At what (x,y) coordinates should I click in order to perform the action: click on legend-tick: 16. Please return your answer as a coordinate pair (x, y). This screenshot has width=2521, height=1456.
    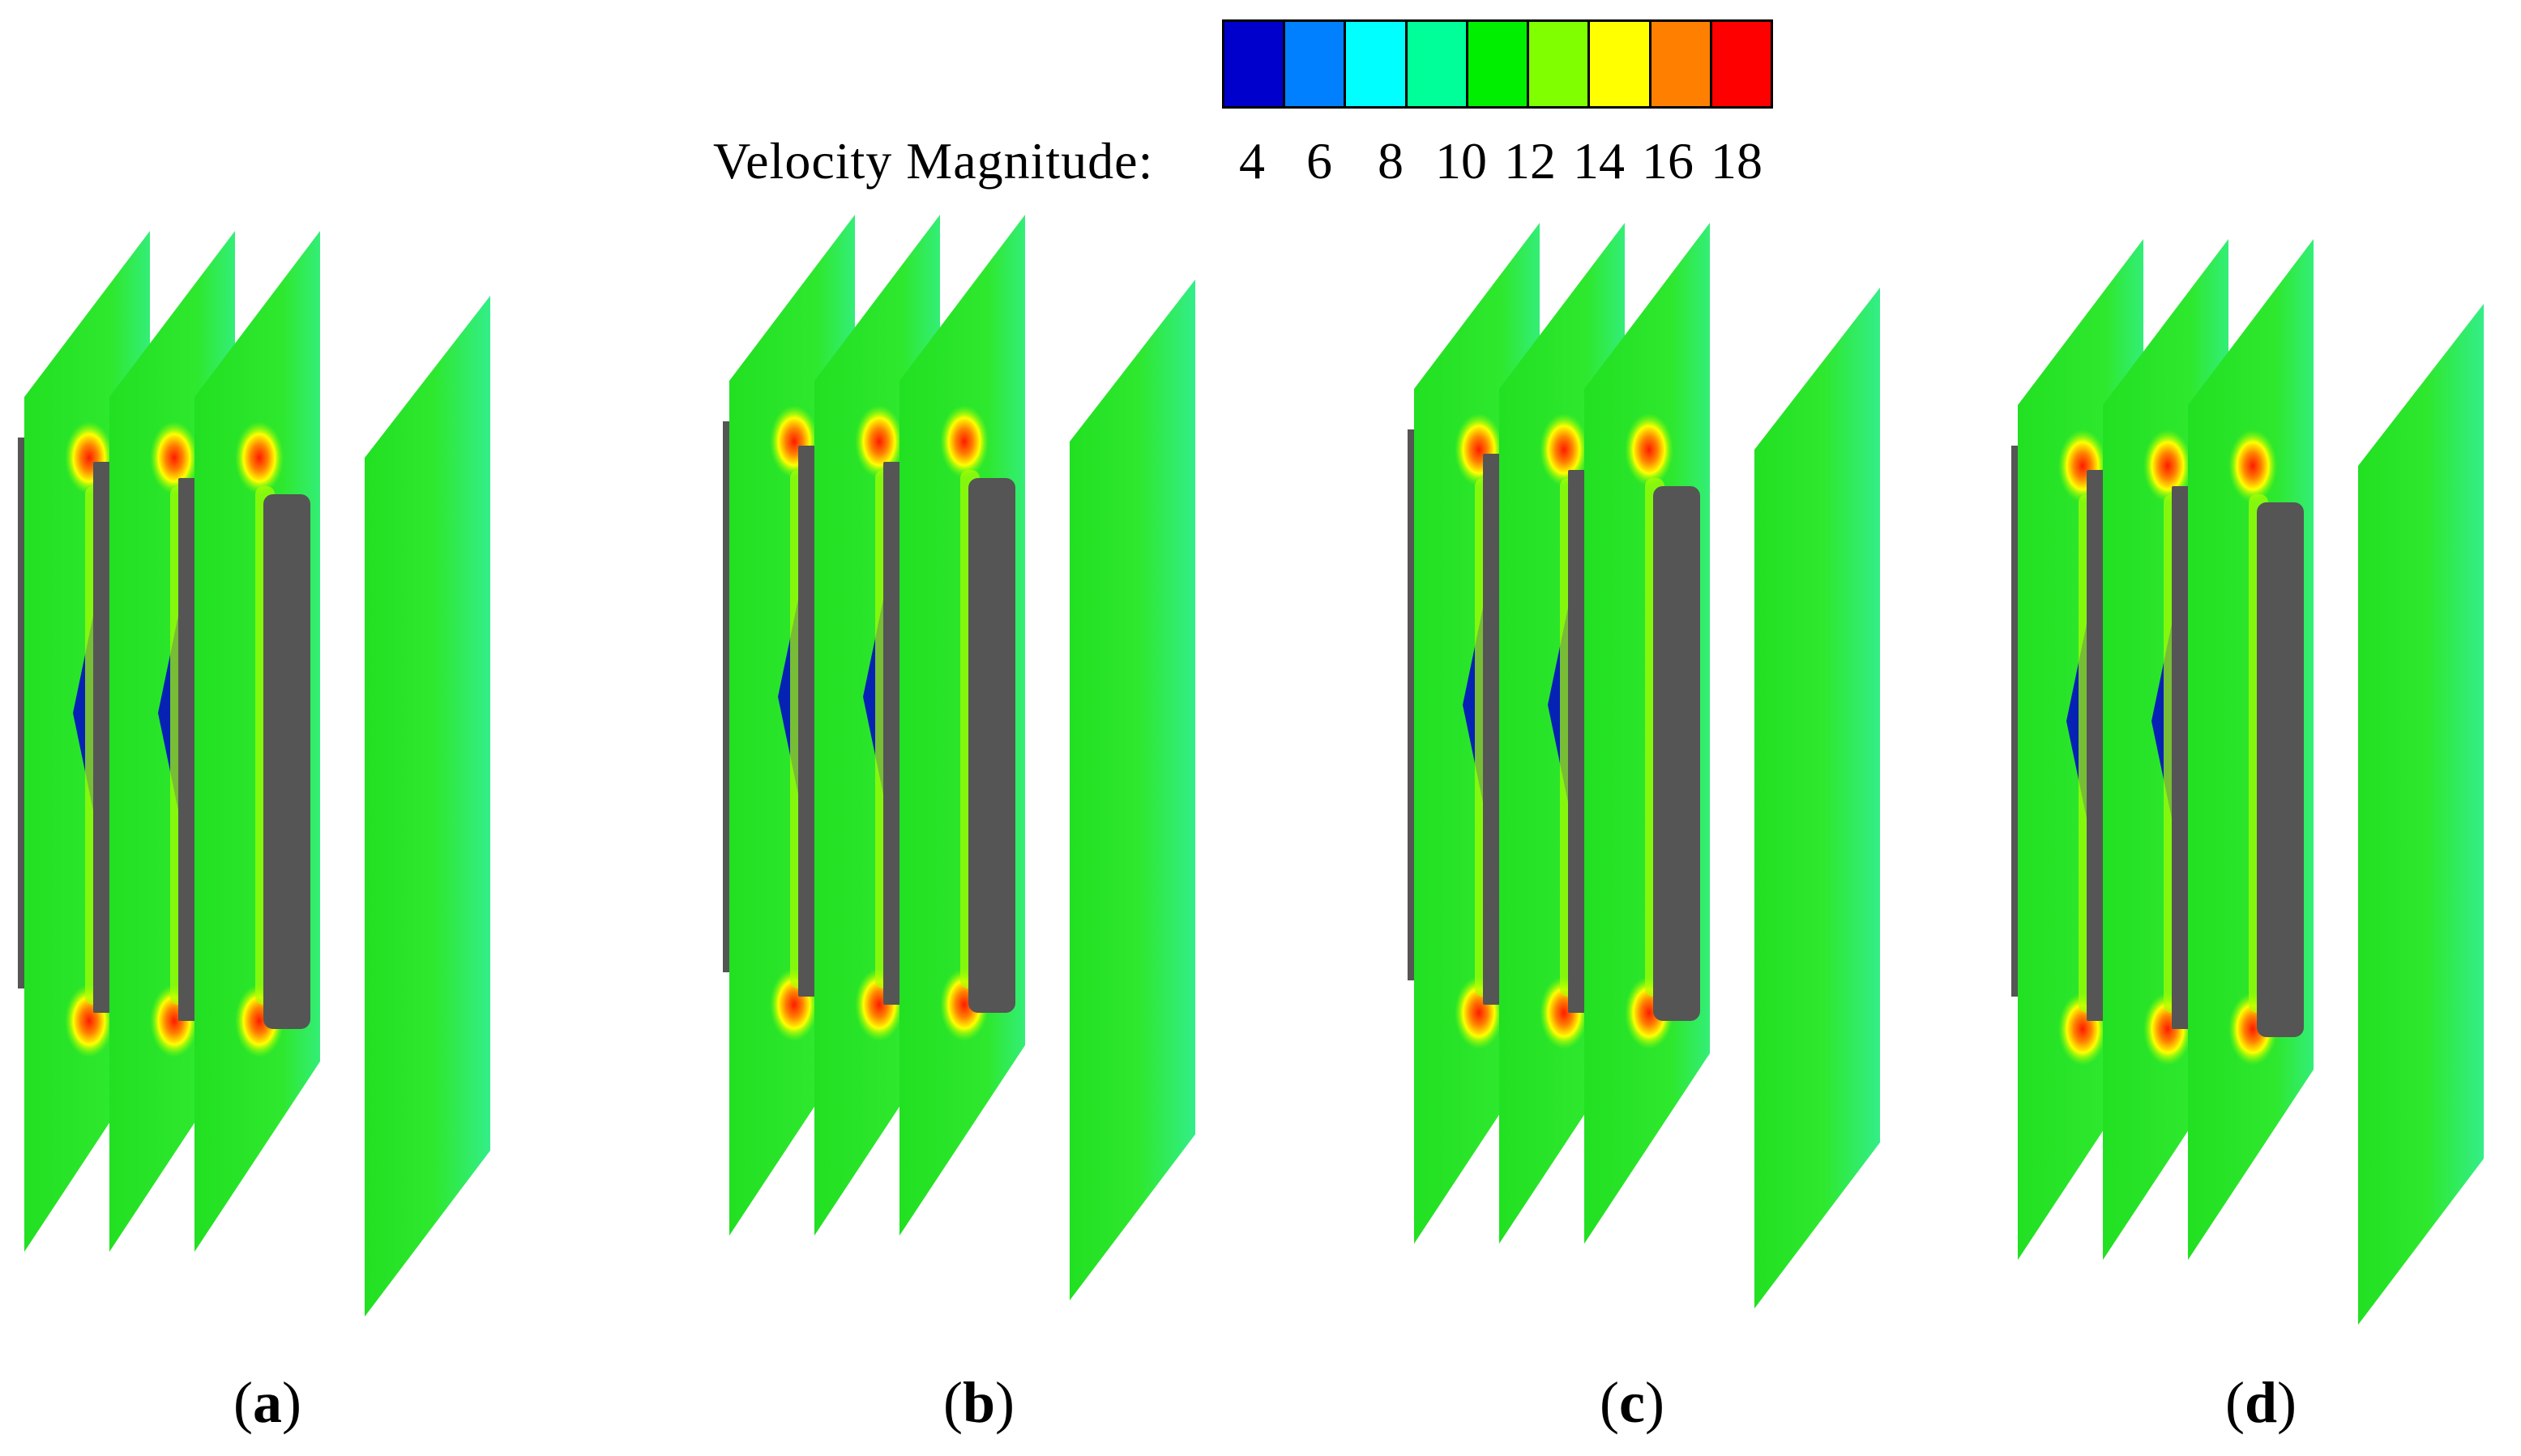
    Looking at the image, I should click on (1668, 161).